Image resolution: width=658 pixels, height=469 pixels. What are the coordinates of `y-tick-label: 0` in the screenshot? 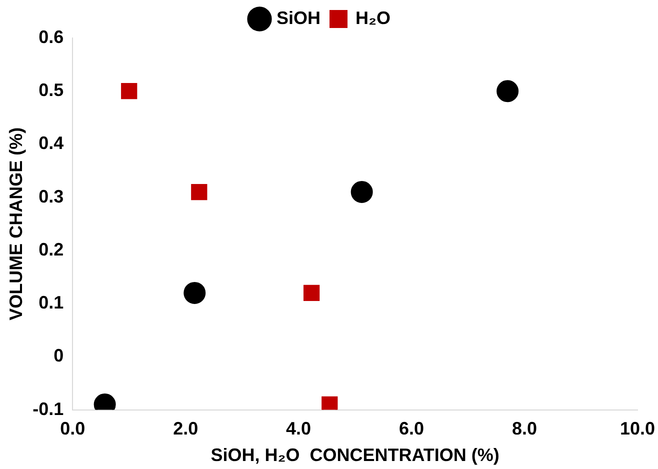 It's located at (59, 356).